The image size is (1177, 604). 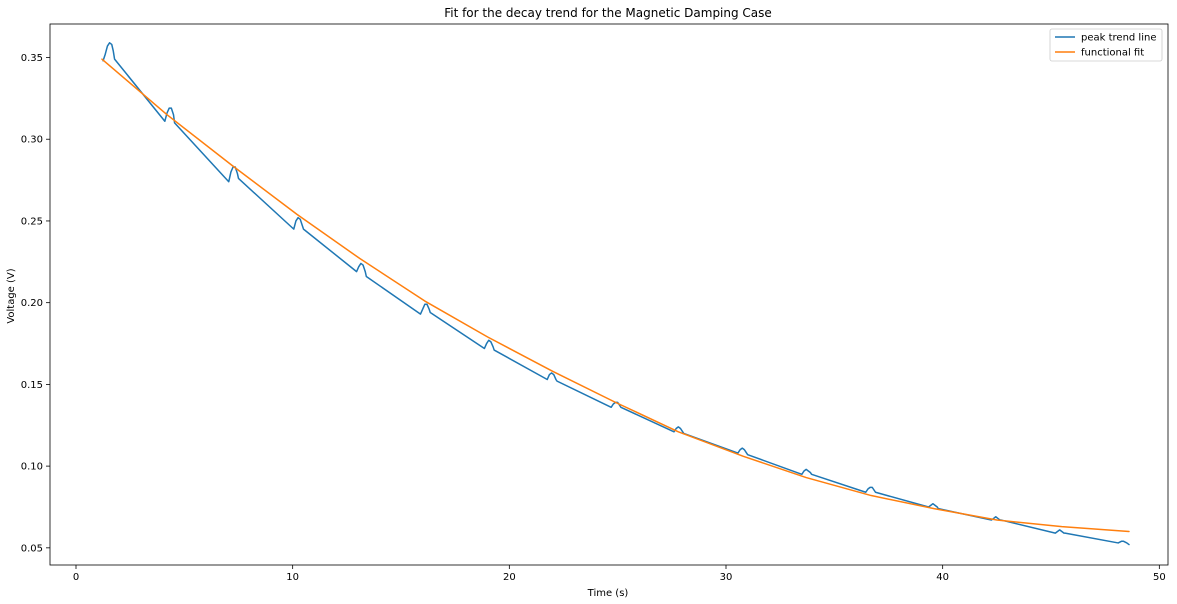 I want to click on legend-box, so click(x=1106, y=45).